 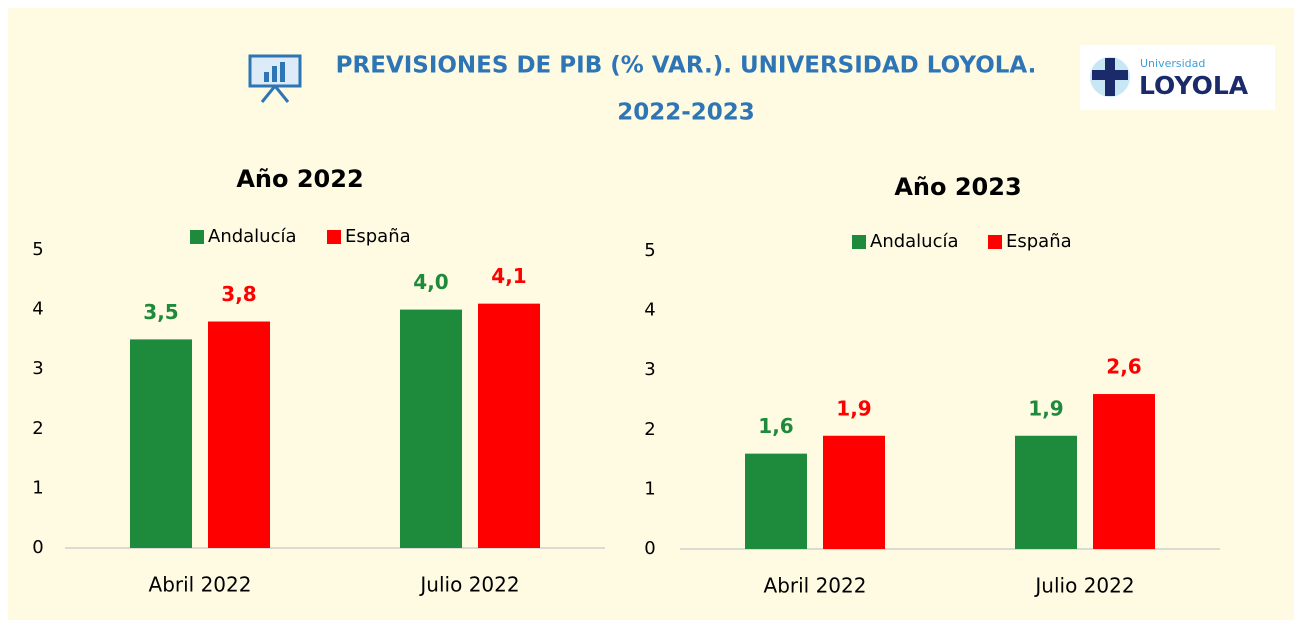 I want to click on value-label: 4,1, so click(x=508, y=276).